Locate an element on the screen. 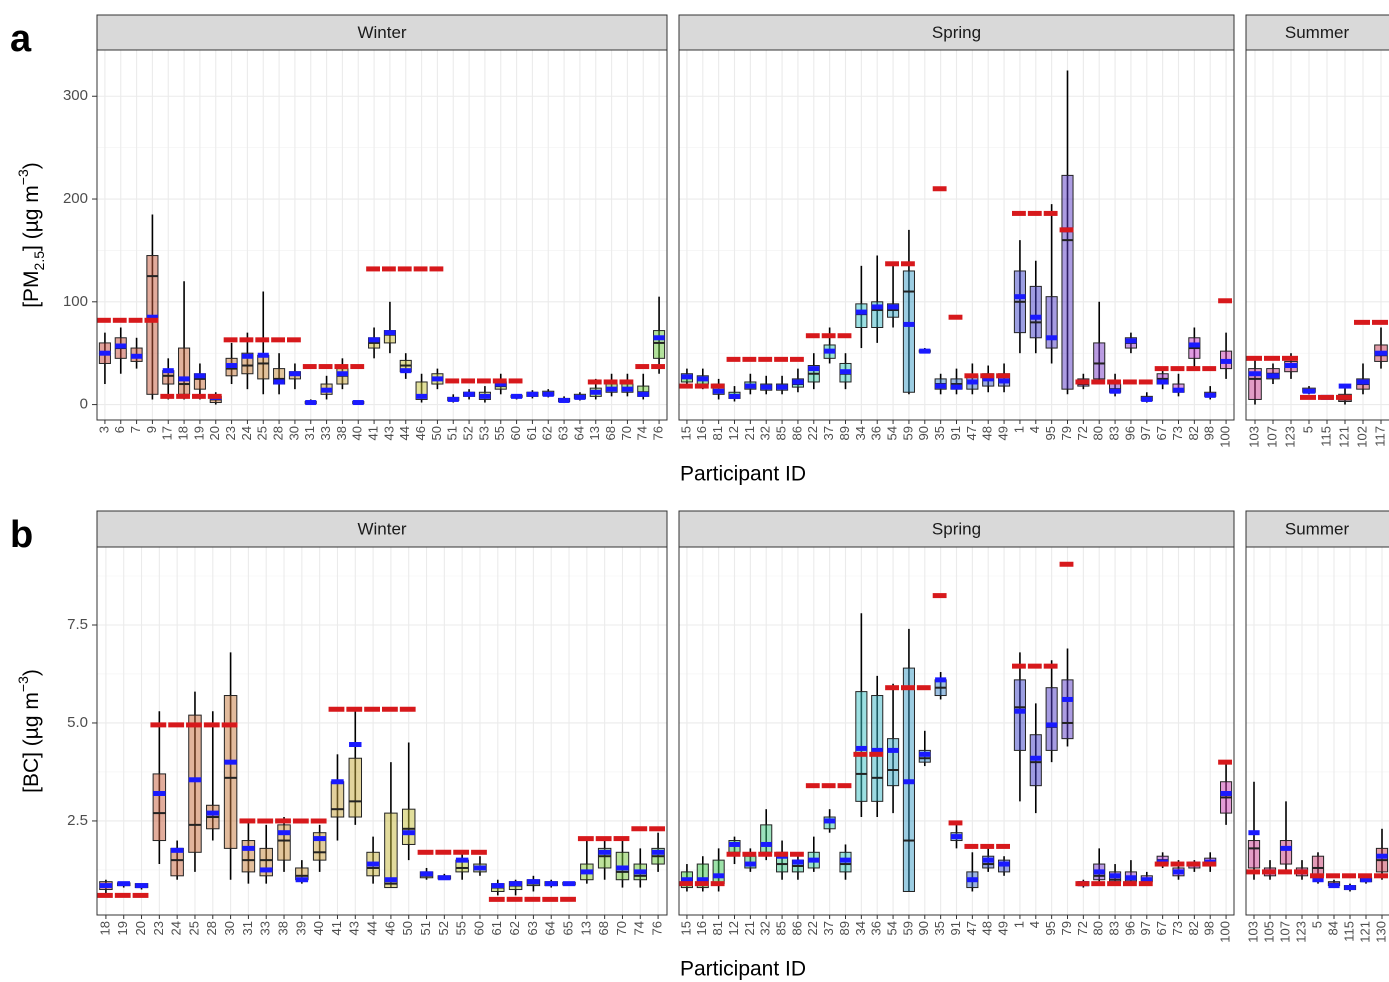 Image resolution: width=1389 pixels, height=982 pixels. x-tick-label: 5 is located at coordinates (1316, 924).